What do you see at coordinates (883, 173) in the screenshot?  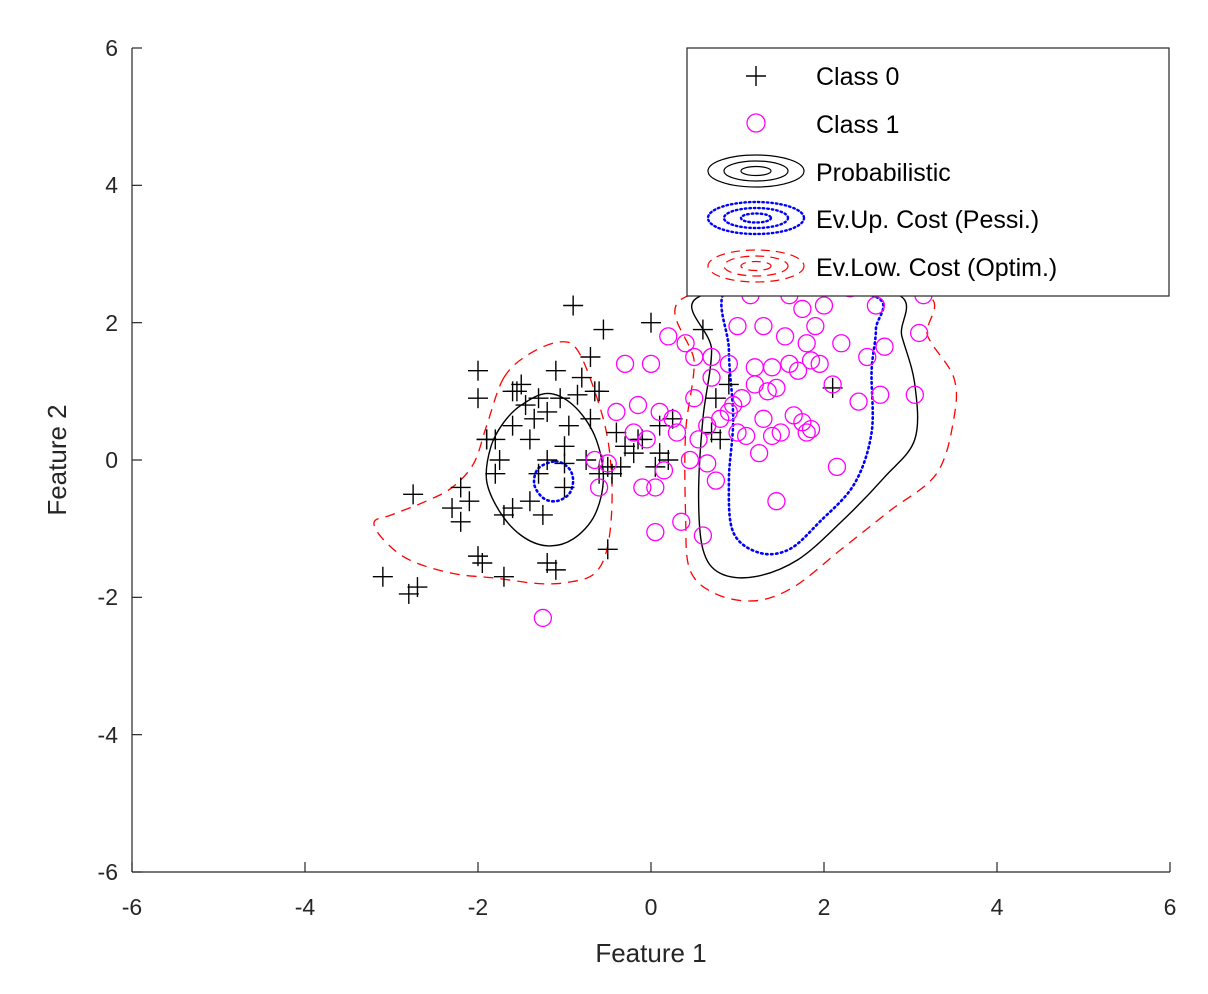 I see `legend-label-probabilistic: Probabilistic` at bounding box center [883, 173].